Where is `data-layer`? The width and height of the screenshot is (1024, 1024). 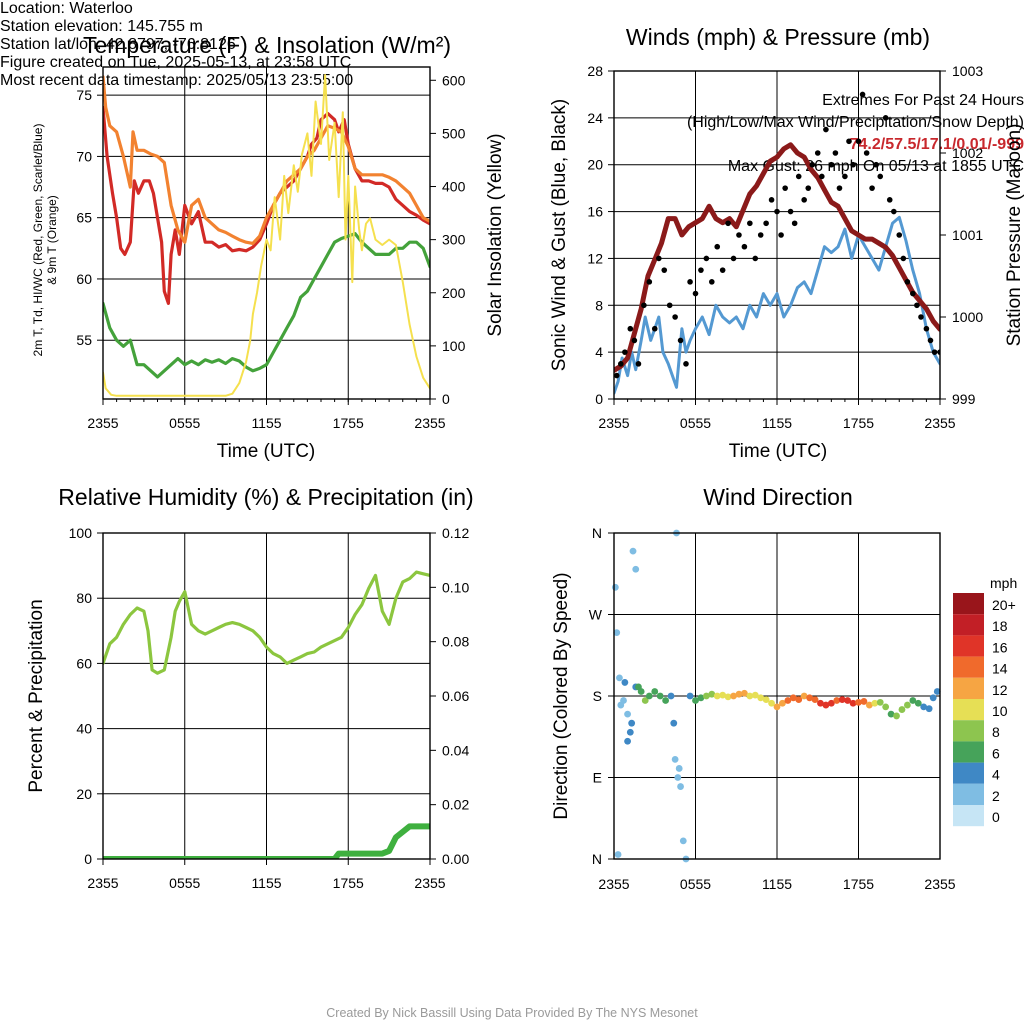 data-layer is located at coordinates (266, 714).